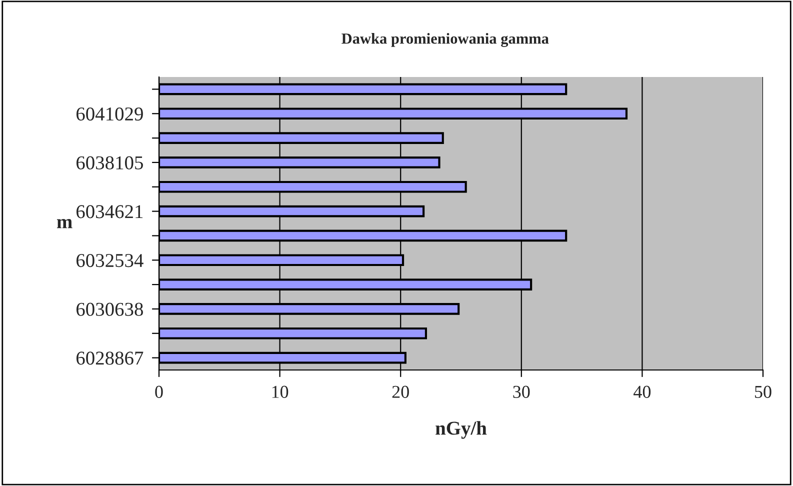 This screenshot has height=486, width=793. I want to click on x-tick-label: 50, so click(763, 392).